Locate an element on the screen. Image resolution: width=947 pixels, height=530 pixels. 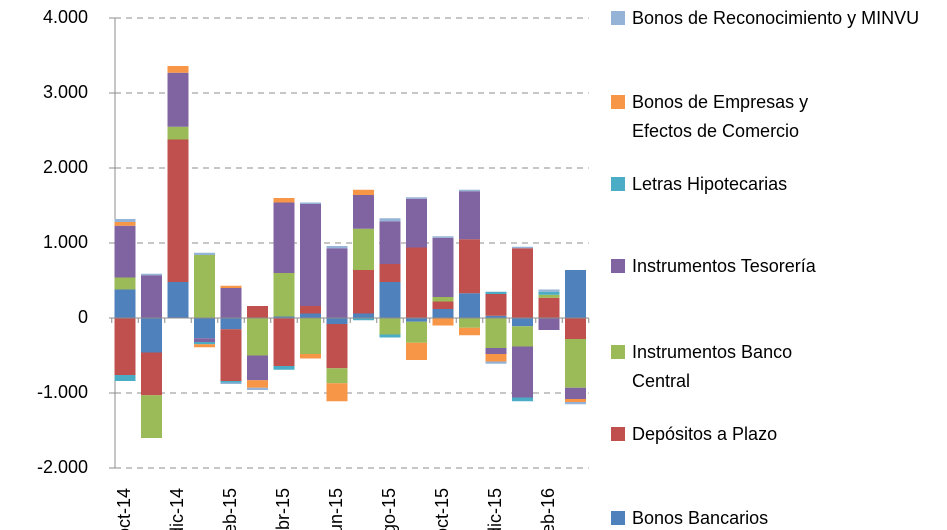
x-tick-label: abr-15 is located at coordinates (283, 509).